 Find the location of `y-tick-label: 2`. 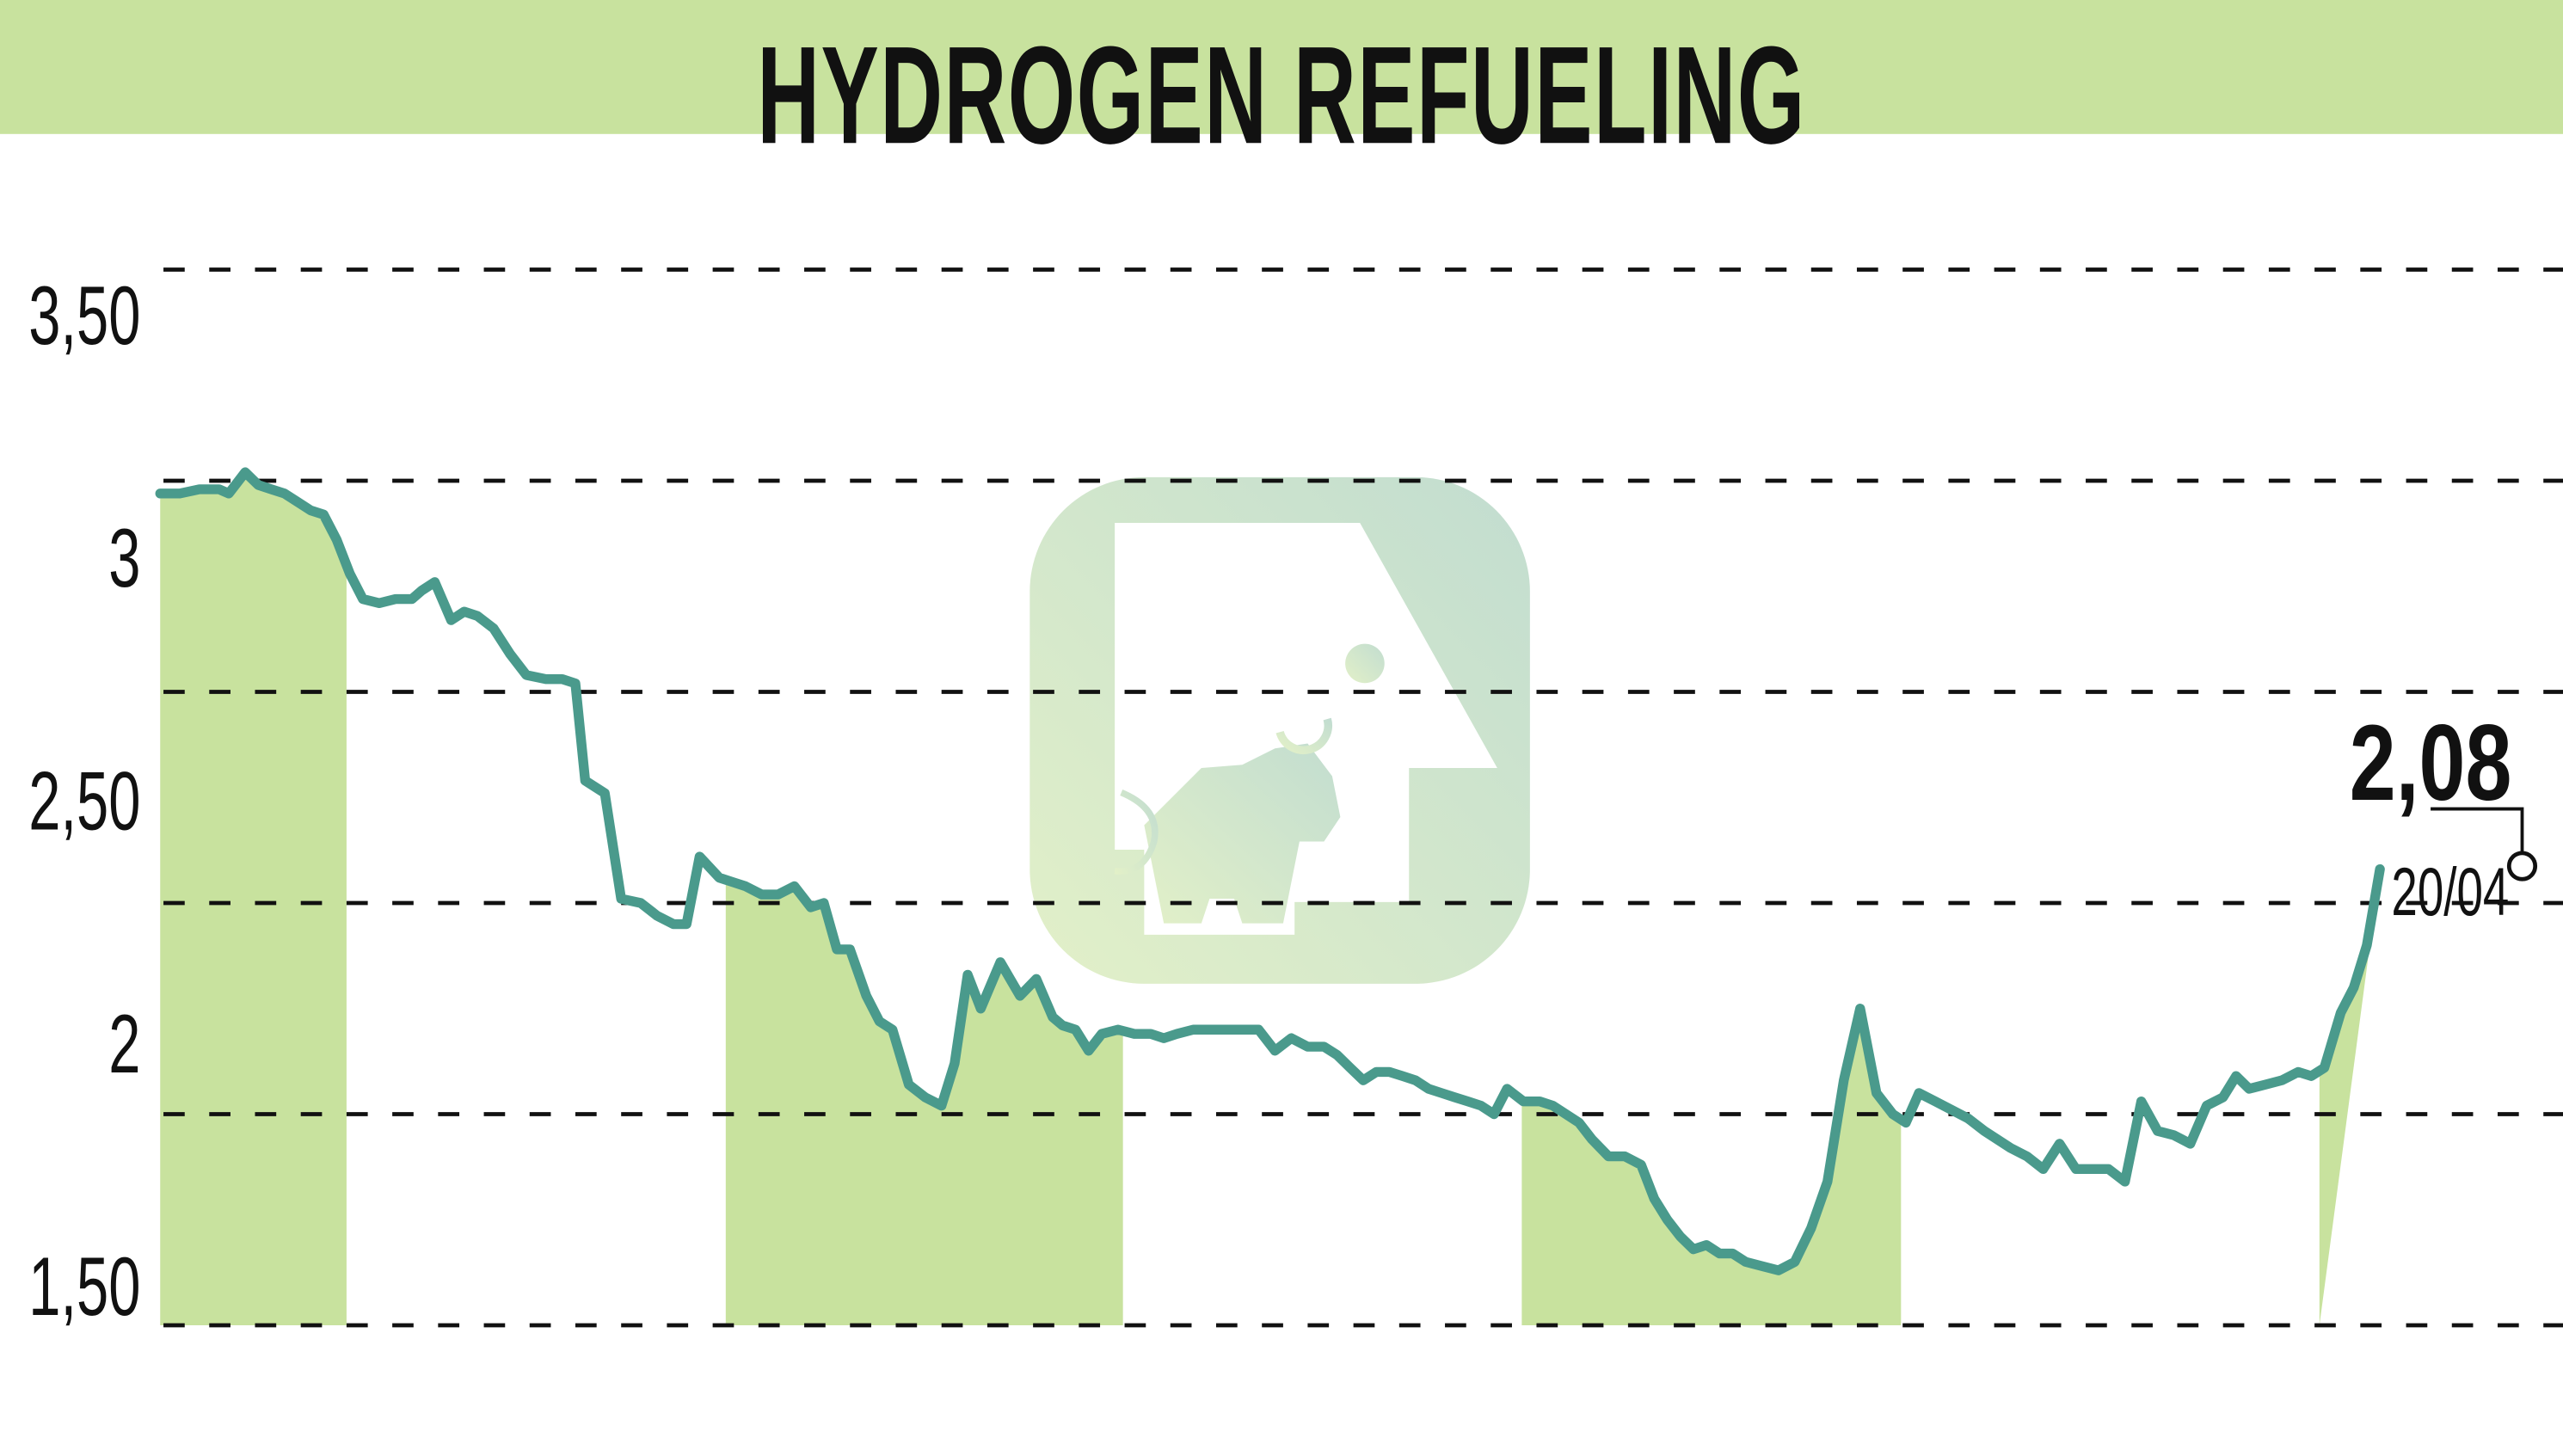

y-tick-label: 2 is located at coordinates (124, 1044).